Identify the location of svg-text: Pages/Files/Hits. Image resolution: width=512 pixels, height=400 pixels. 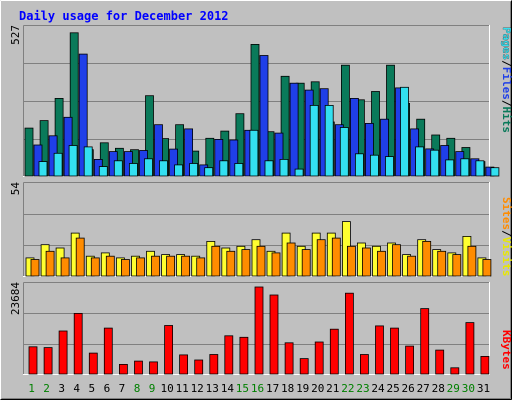
(506, 80).